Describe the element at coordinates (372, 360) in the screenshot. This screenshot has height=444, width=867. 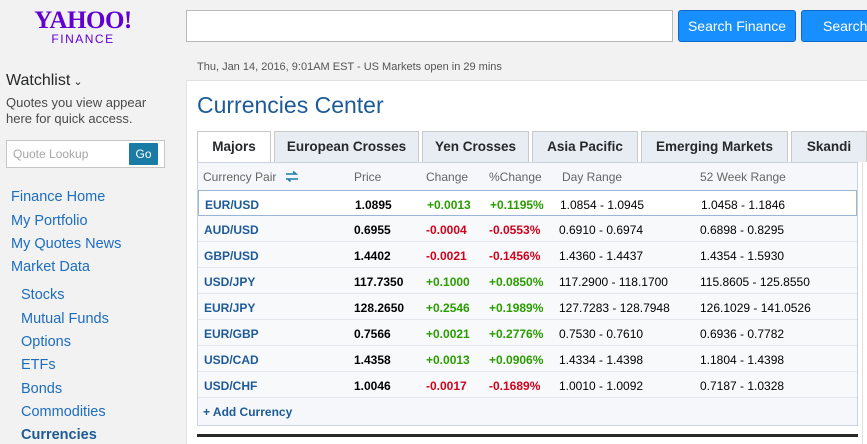
I see `price-cell: 1.4358` at that location.